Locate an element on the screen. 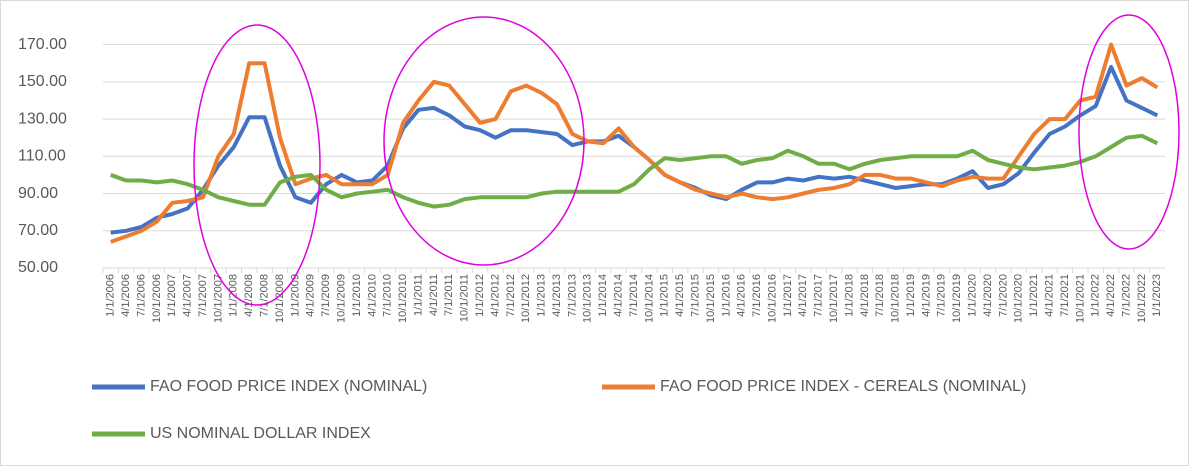  x-tick-label: 4/1/2019 is located at coordinates (926, 295).